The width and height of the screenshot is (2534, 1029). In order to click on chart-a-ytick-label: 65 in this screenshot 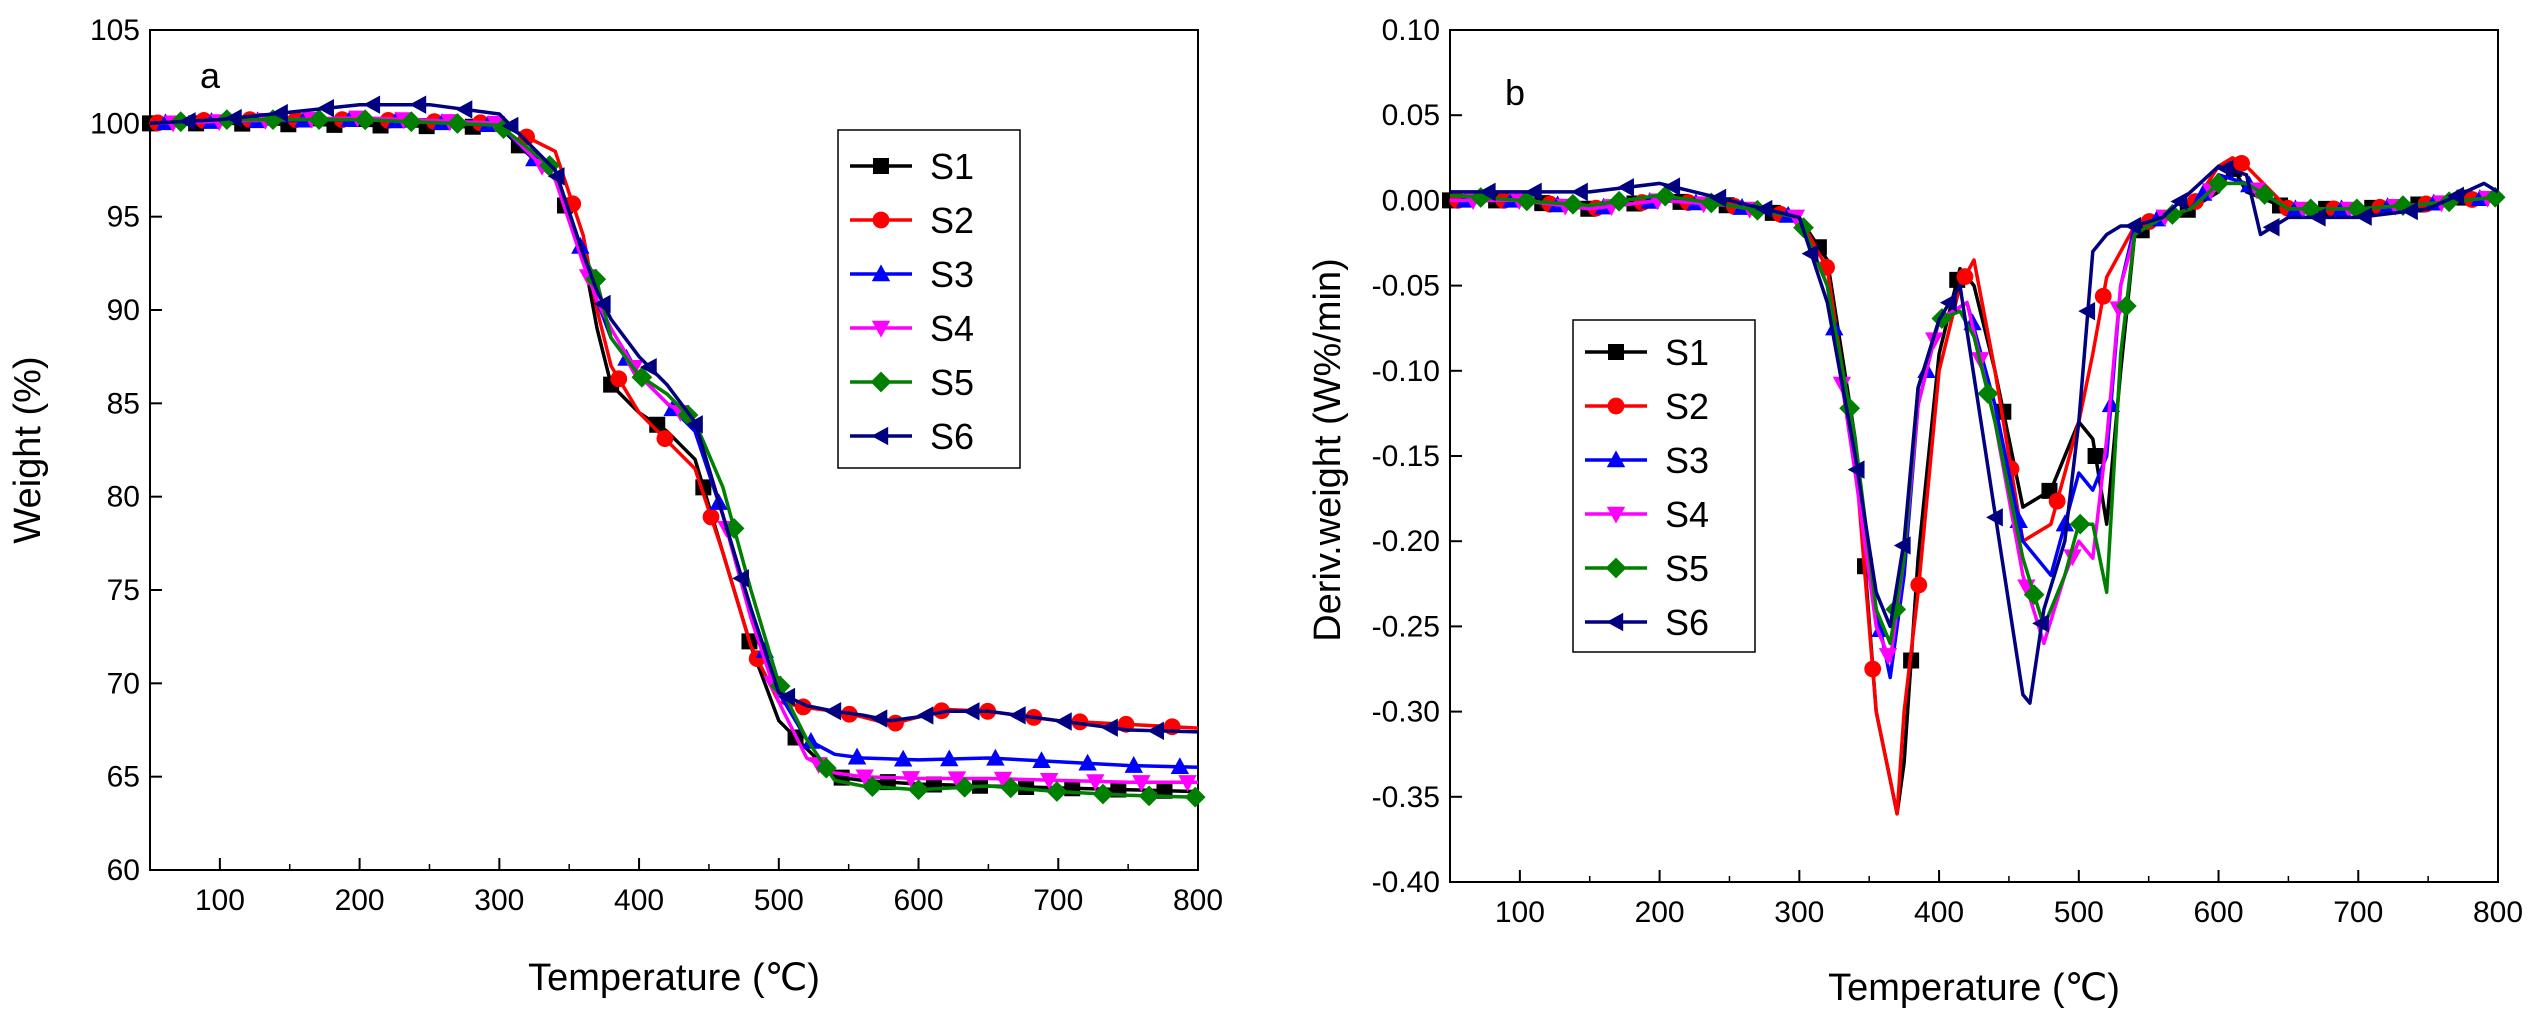, I will do `click(123, 777)`.